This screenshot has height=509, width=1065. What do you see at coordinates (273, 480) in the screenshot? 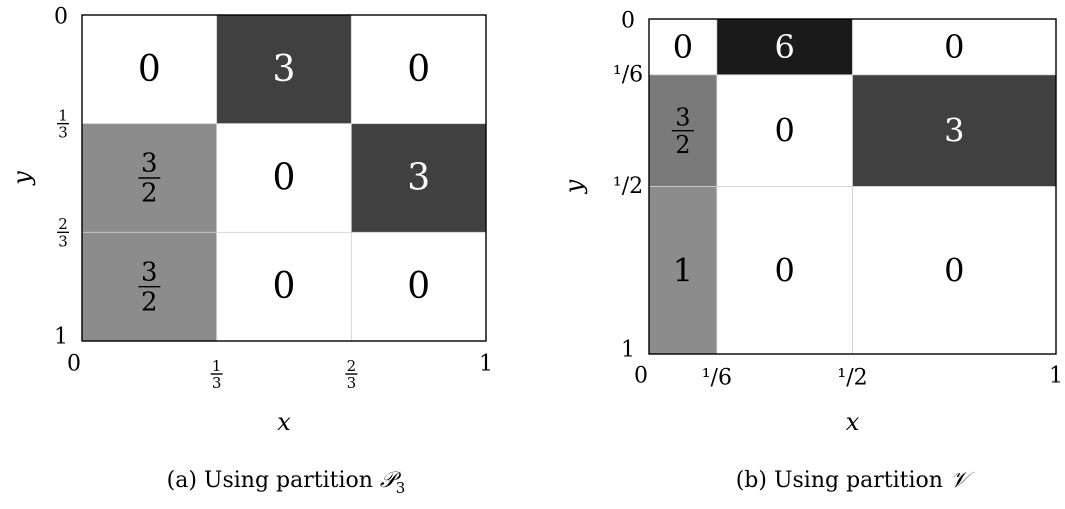
I see `caption-prefix: (a) Using partition` at bounding box center [273, 480].